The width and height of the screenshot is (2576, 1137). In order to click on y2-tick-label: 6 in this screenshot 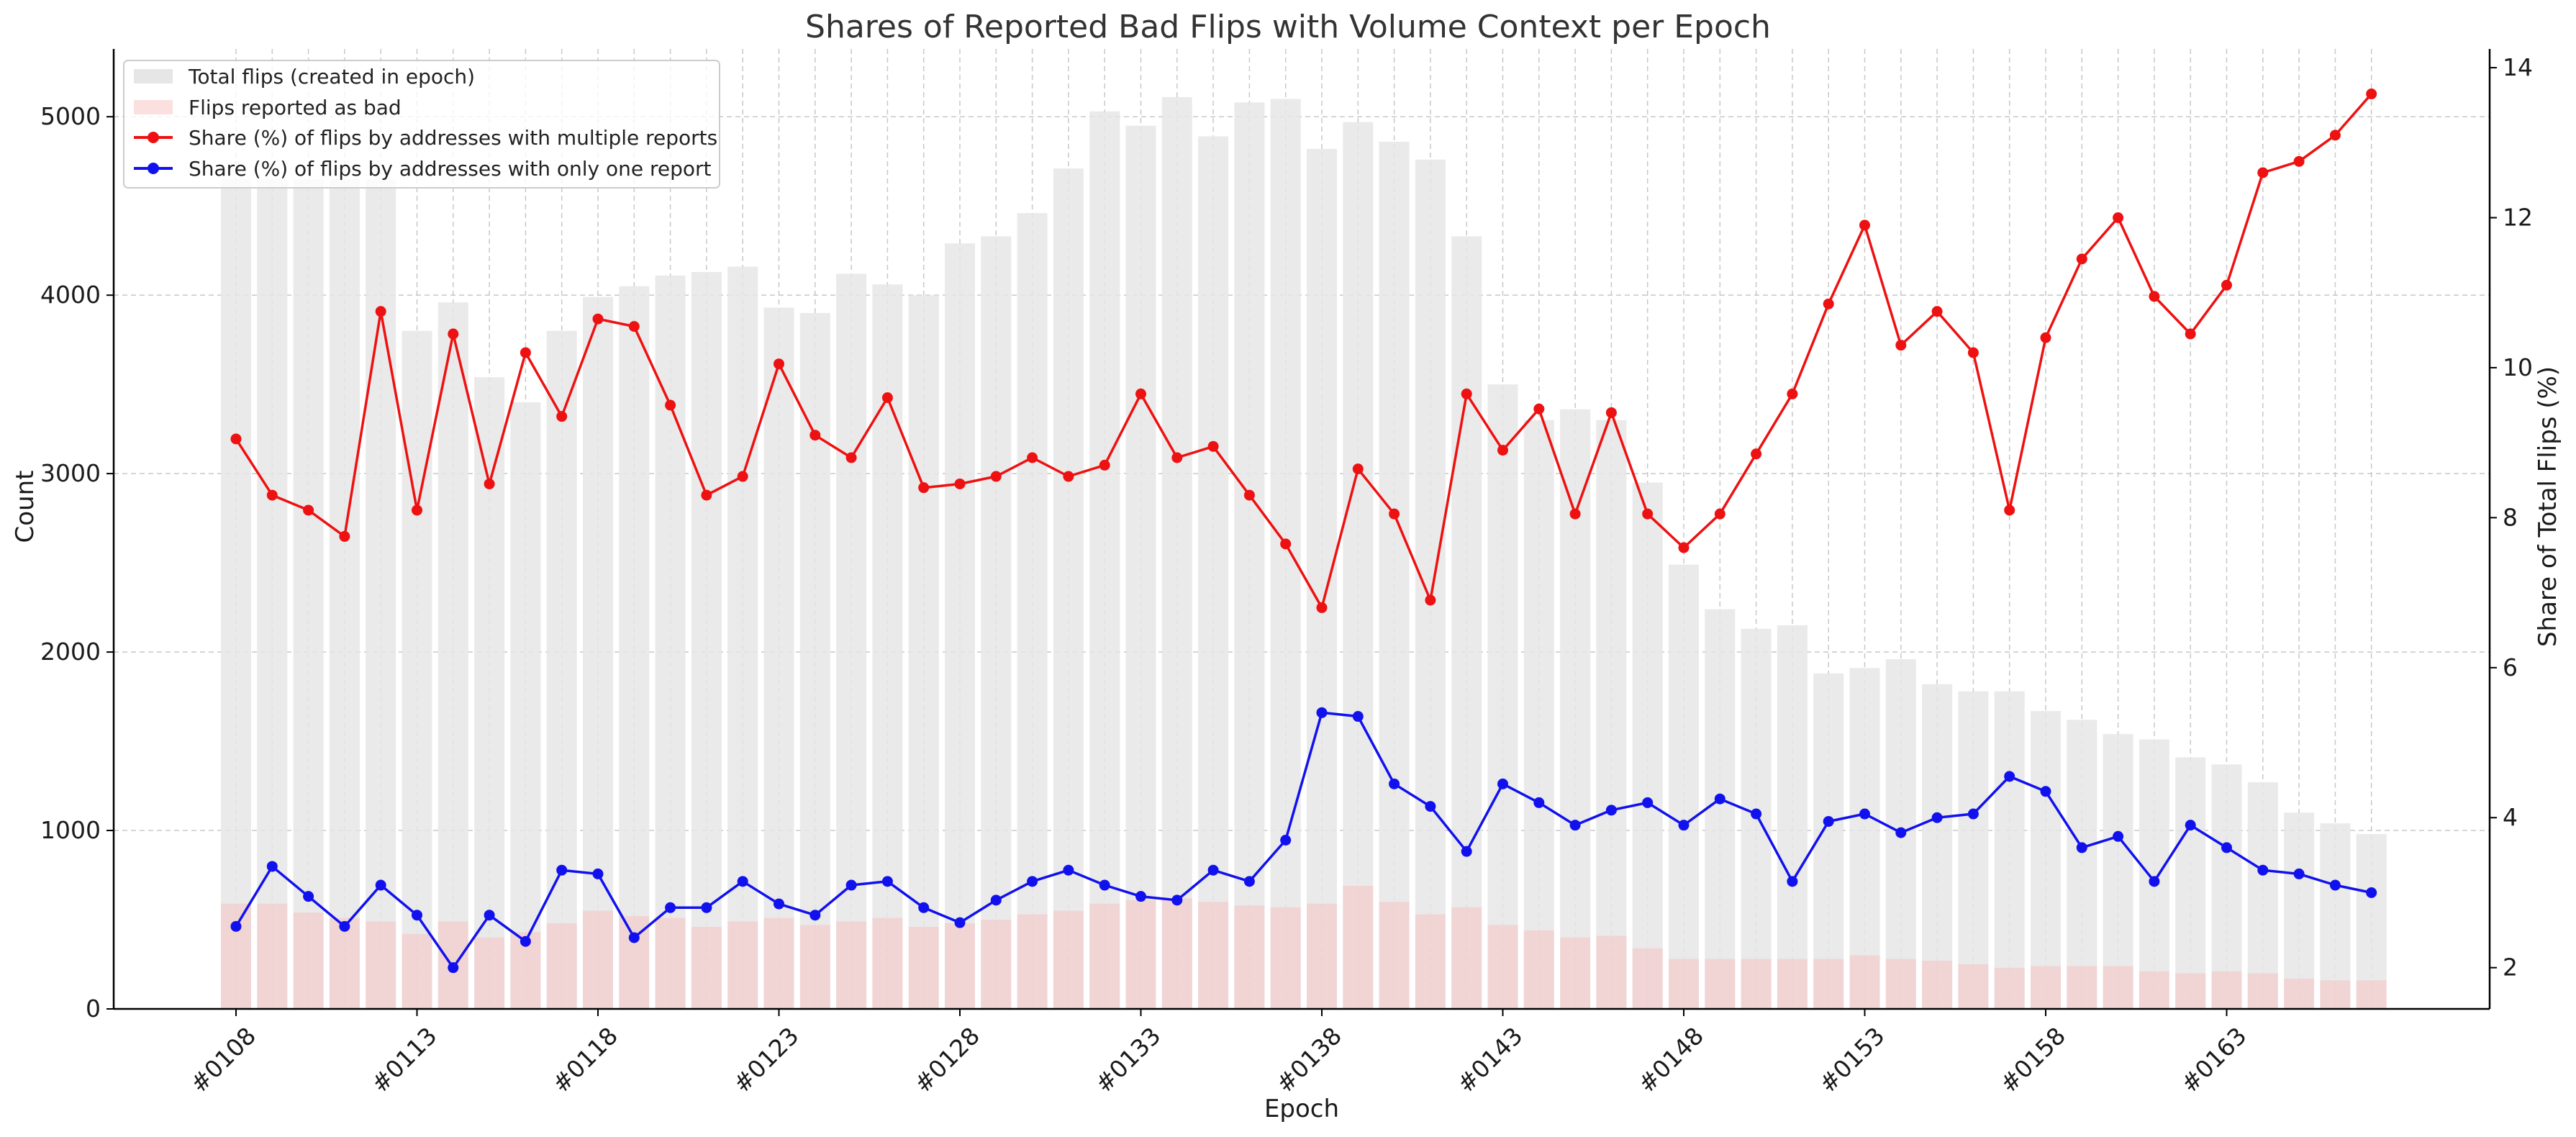, I will do `click(2510, 667)`.